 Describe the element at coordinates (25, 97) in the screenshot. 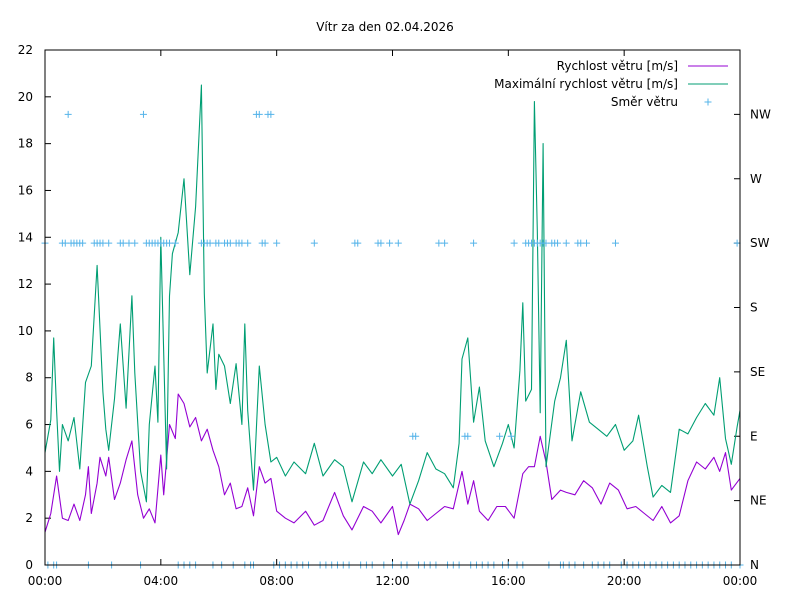

I see `y-tick-label: 20` at that location.